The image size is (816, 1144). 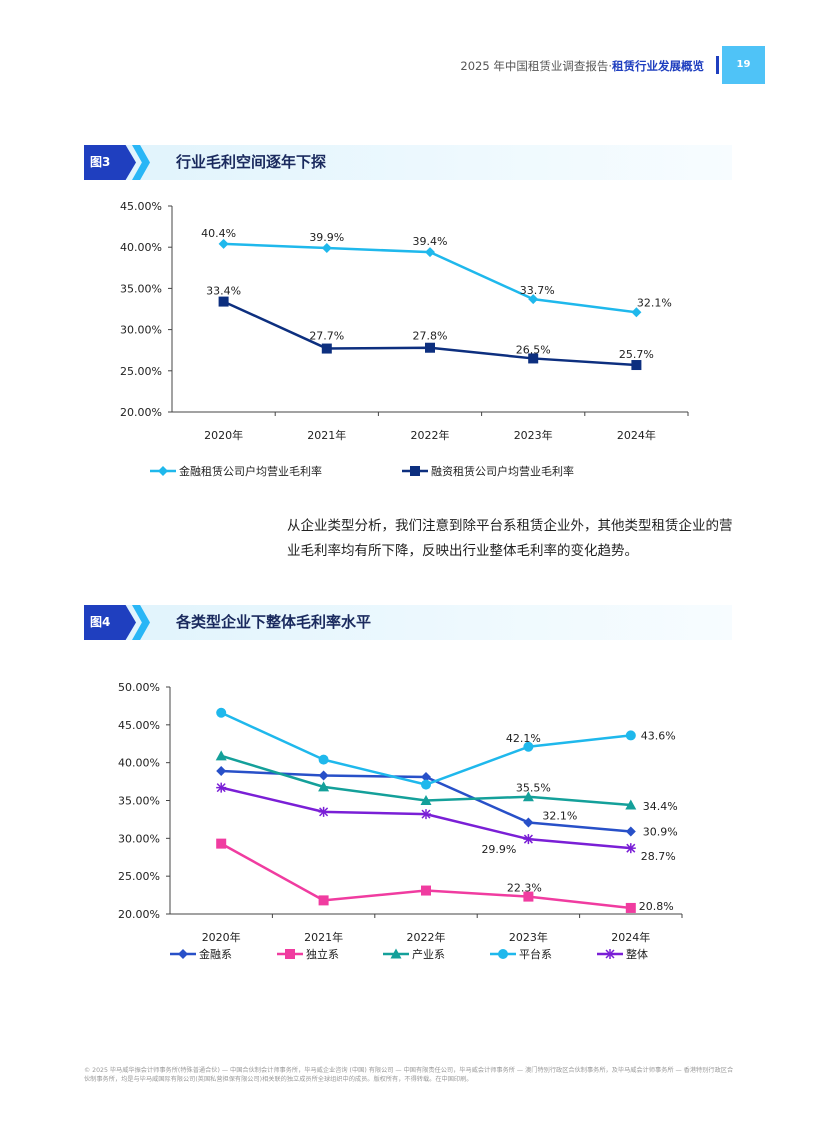 I want to click on legend-item: 产业系, so click(x=414, y=954).